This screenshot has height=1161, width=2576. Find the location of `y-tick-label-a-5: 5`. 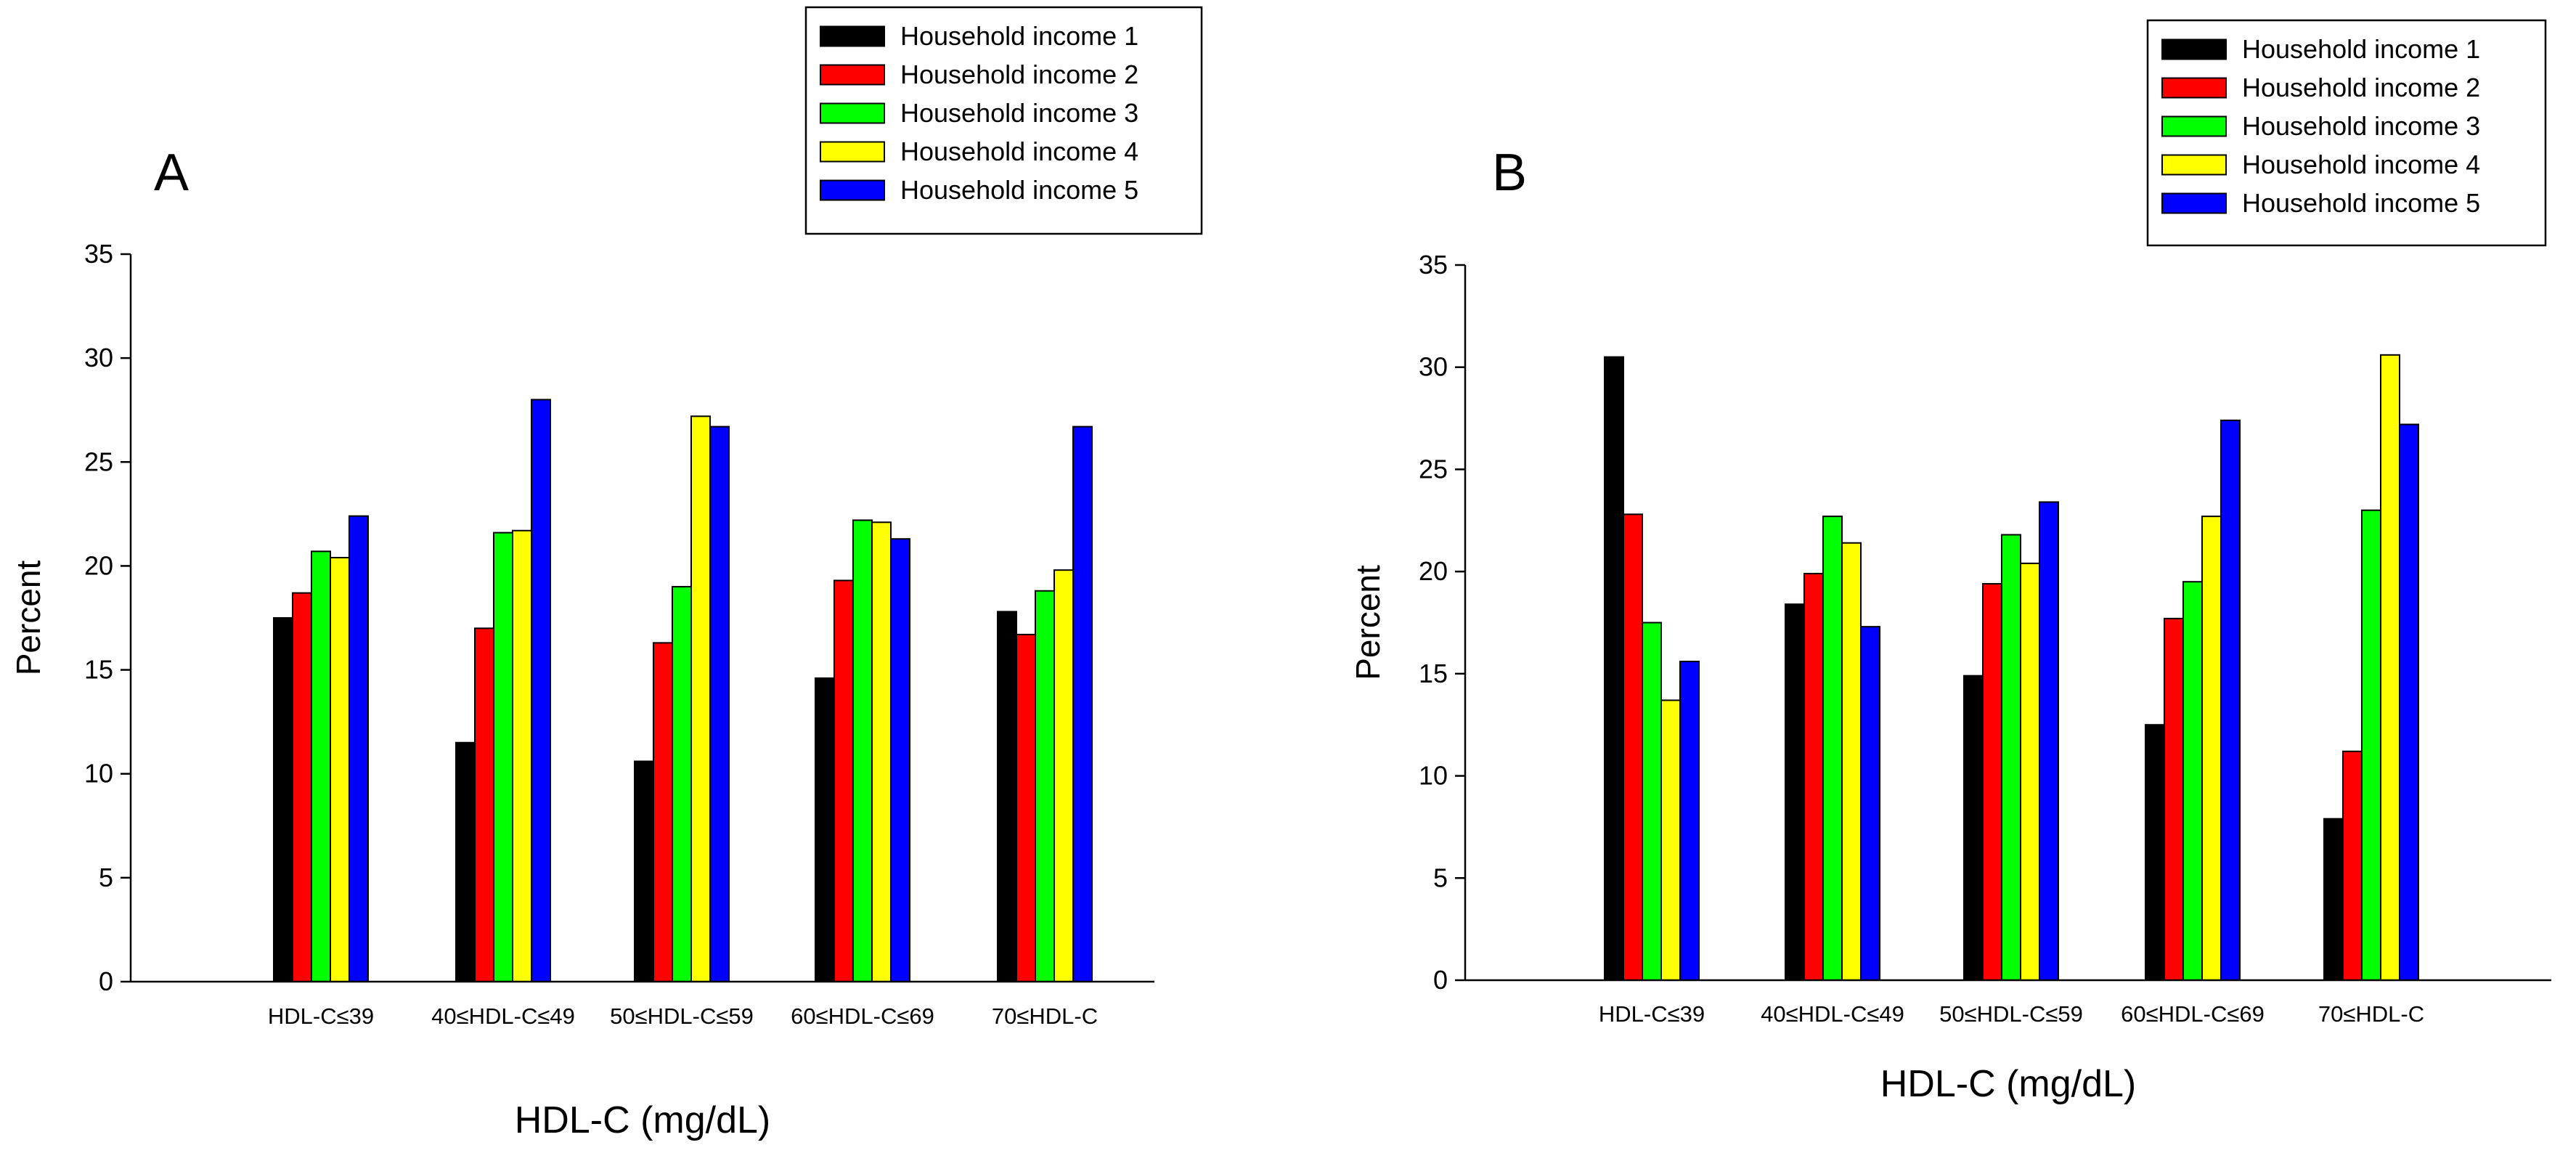

y-tick-label-a-5: 5 is located at coordinates (106, 877).